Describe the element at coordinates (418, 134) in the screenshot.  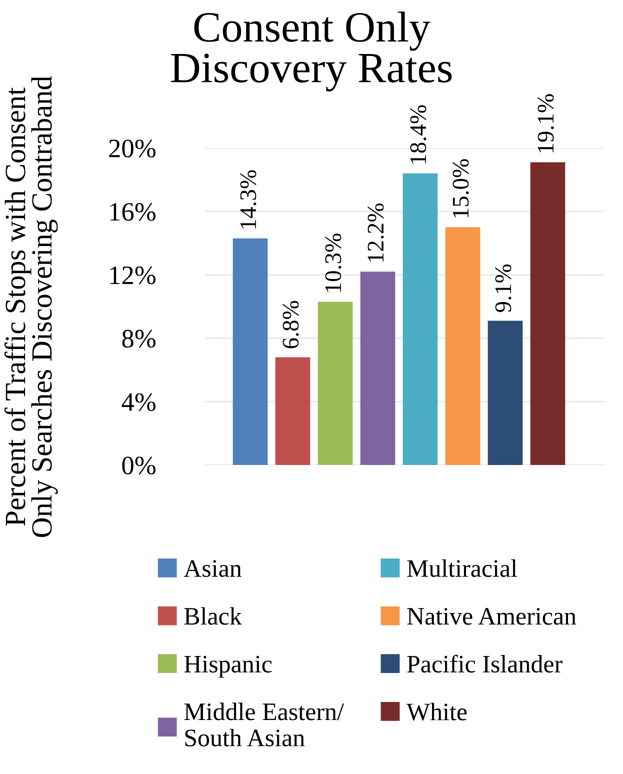
I see `data-label: 18.4%` at that location.